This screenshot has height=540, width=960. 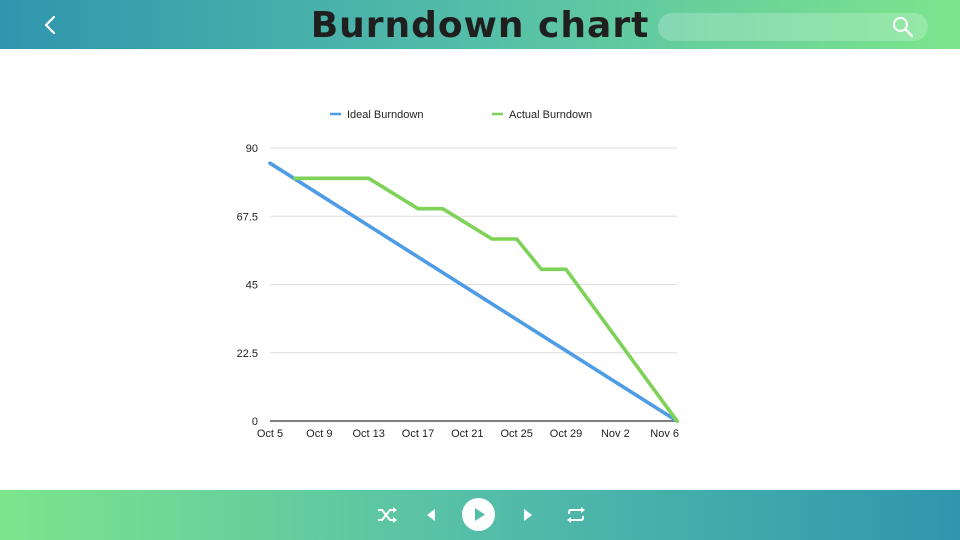 I want to click on shuffle-icon, so click(x=387, y=515).